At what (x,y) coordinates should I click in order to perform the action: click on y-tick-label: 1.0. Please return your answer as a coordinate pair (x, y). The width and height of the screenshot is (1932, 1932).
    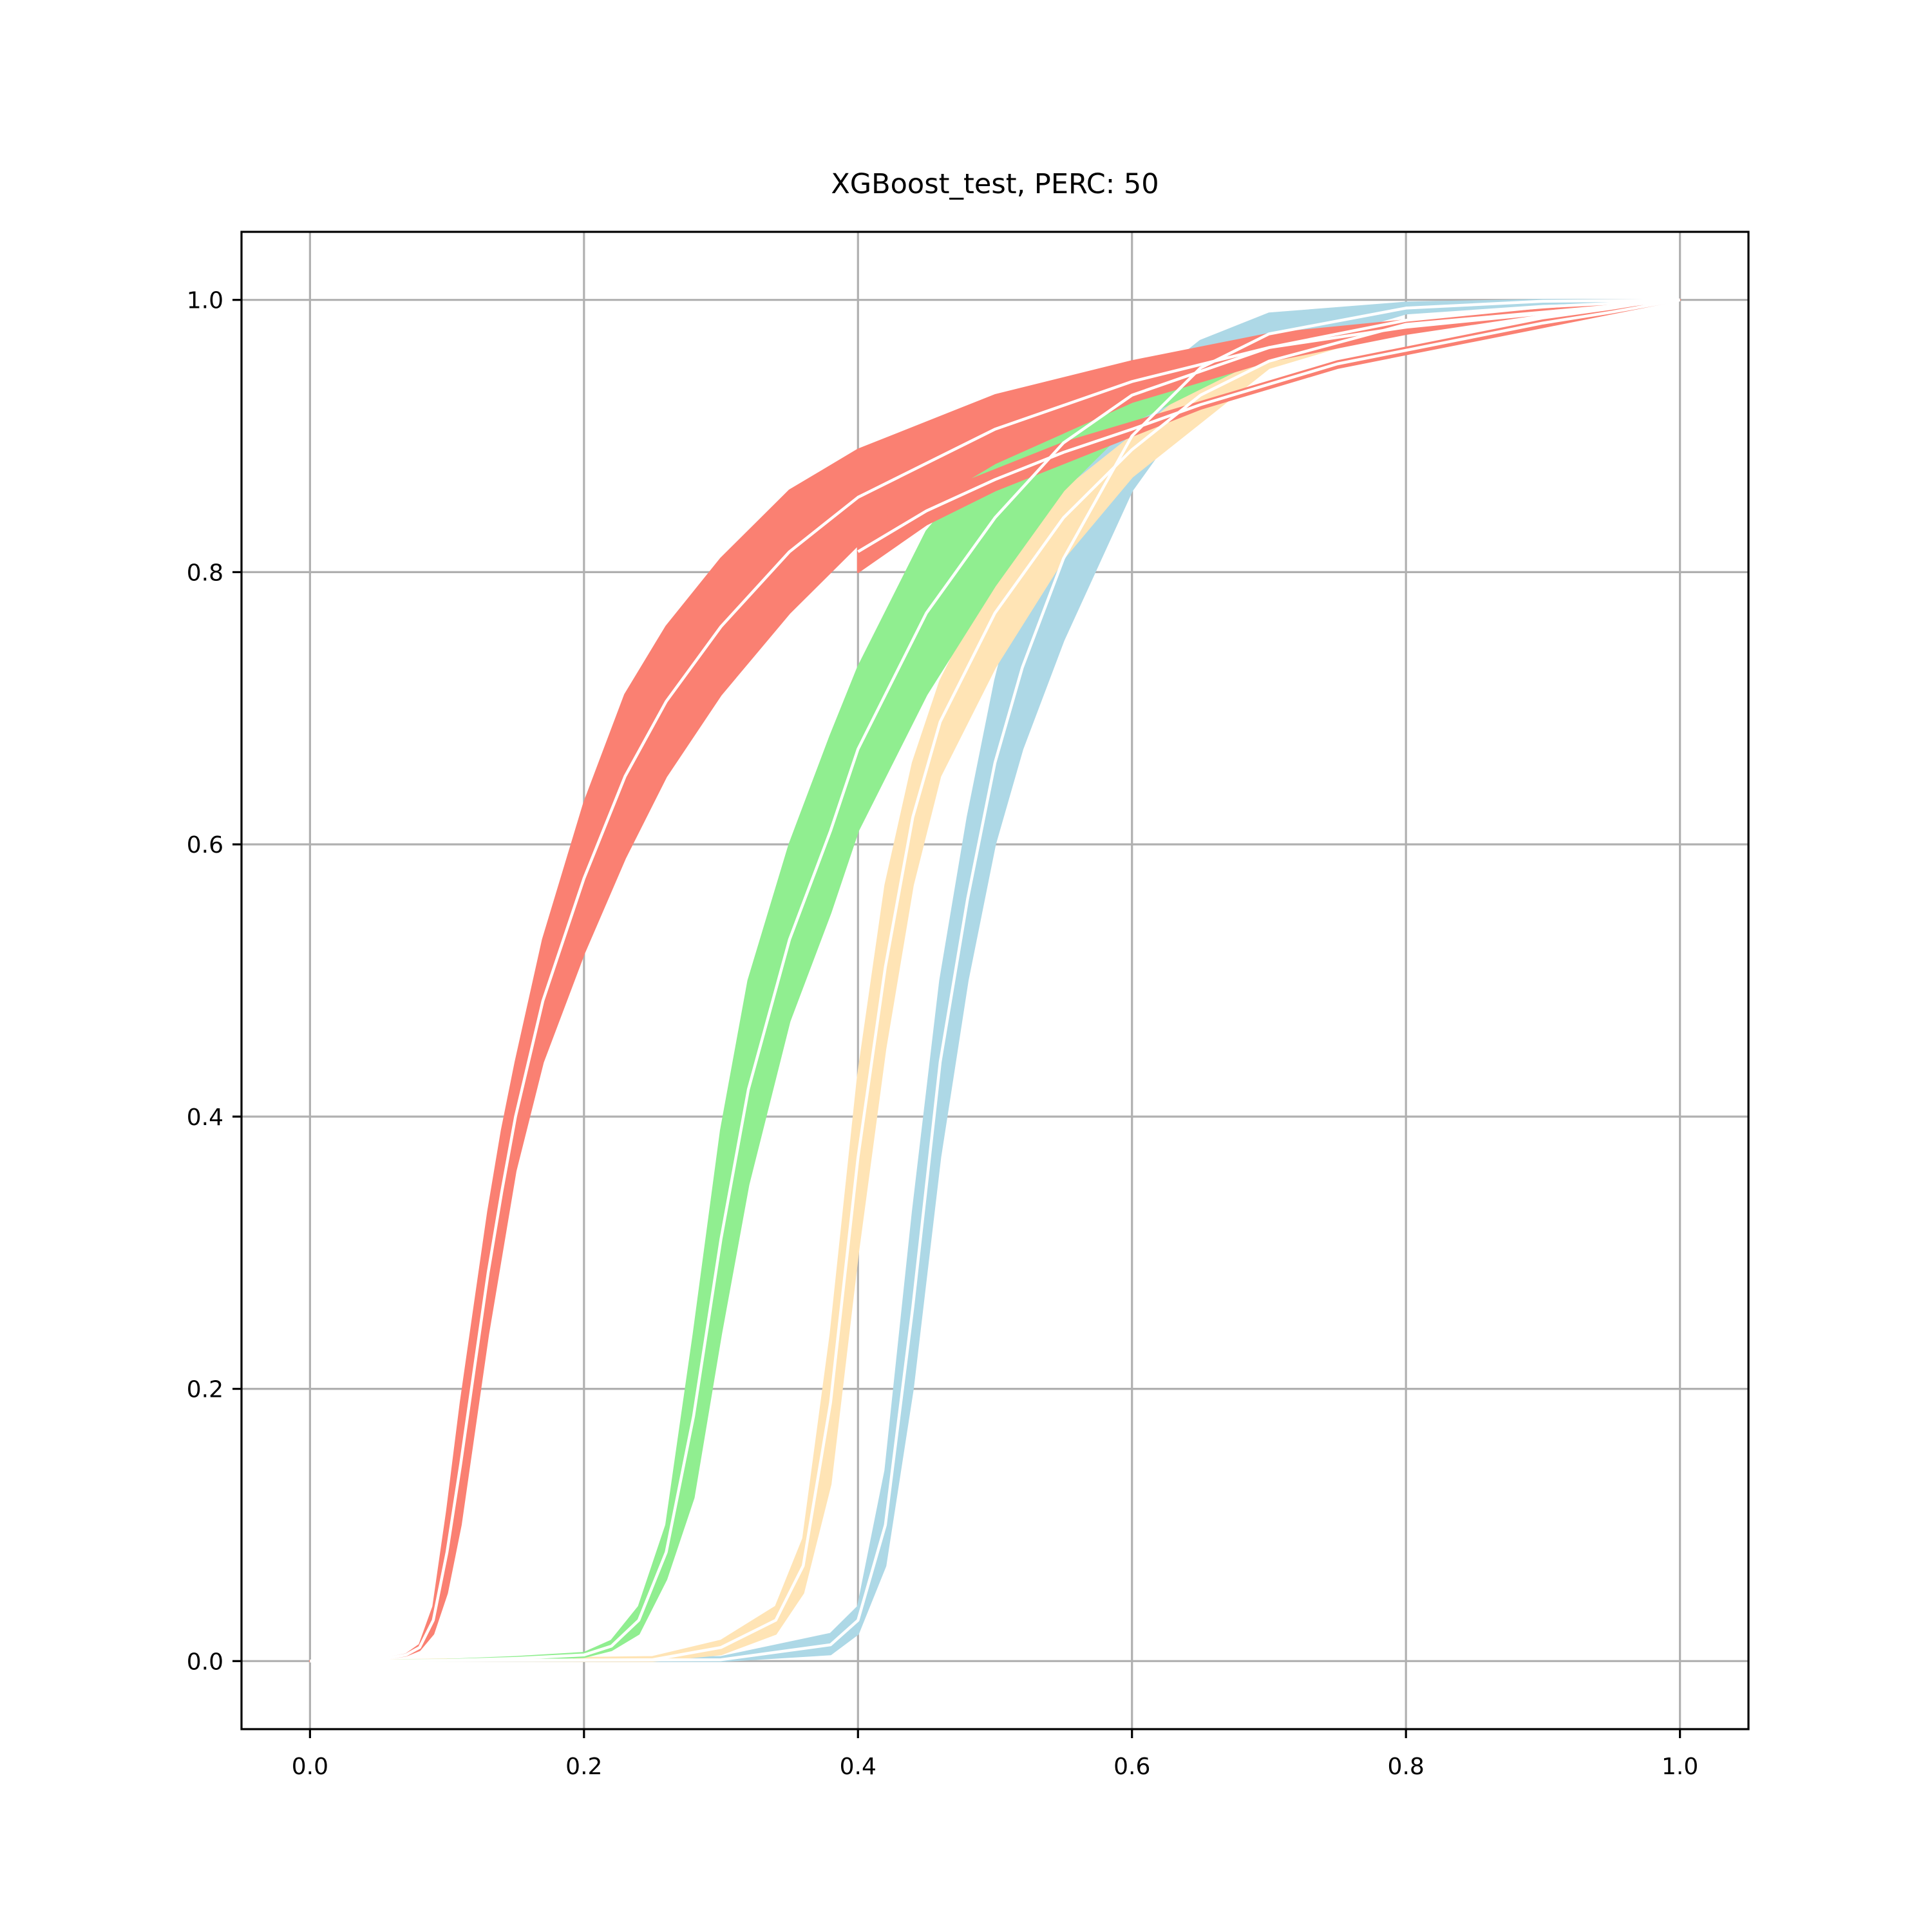
    Looking at the image, I should click on (205, 301).